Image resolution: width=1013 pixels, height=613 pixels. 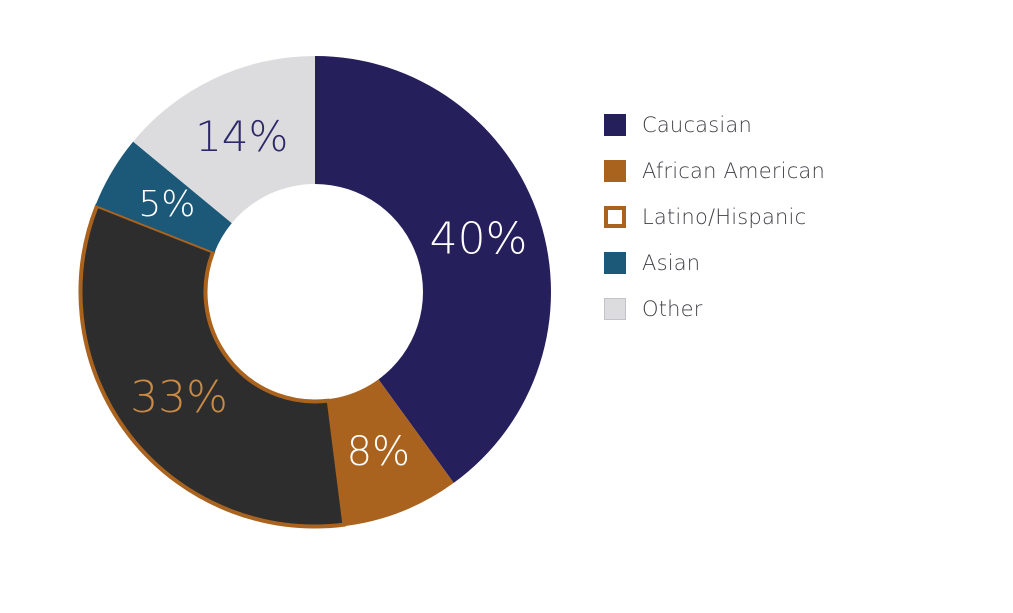 I want to click on slice-african-american, so click(x=391, y=453).